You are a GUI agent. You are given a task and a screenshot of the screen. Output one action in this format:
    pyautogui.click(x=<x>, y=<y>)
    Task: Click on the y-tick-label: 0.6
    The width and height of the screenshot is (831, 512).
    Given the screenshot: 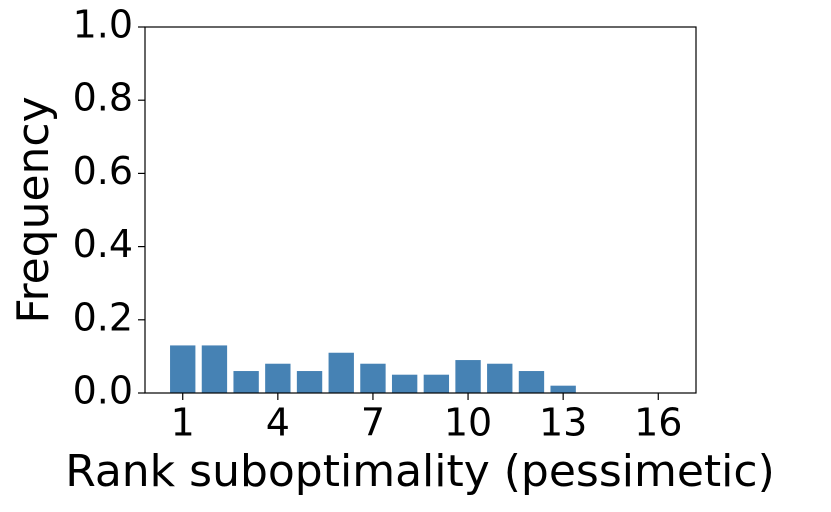 What is the action you would take?
    pyautogui.click(x=103, y=171)
    